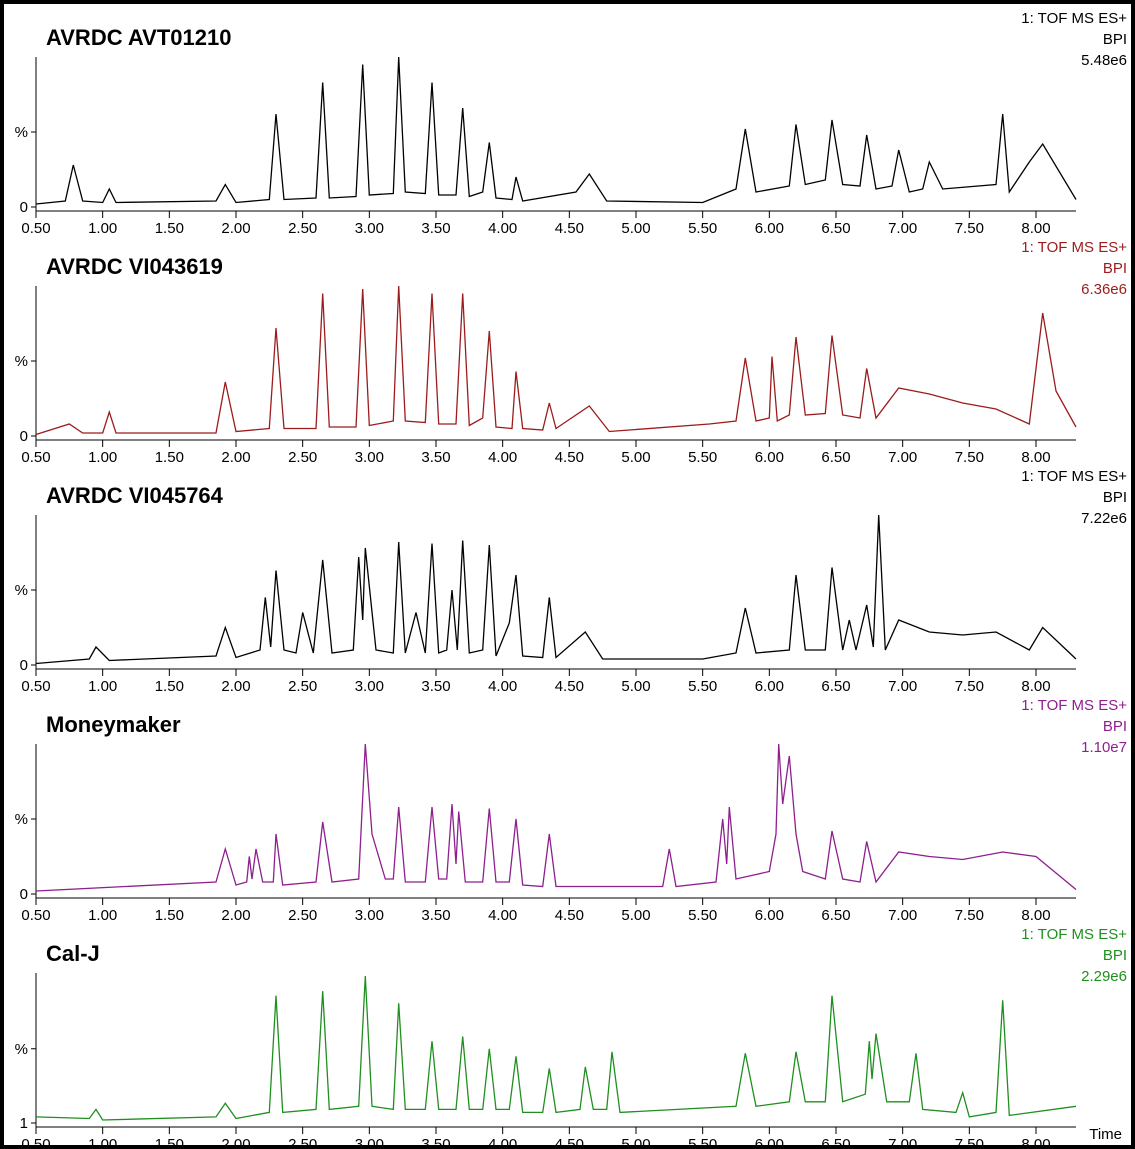  I want to click on trace-annotation: 6.36e6, so click(1104, 289).